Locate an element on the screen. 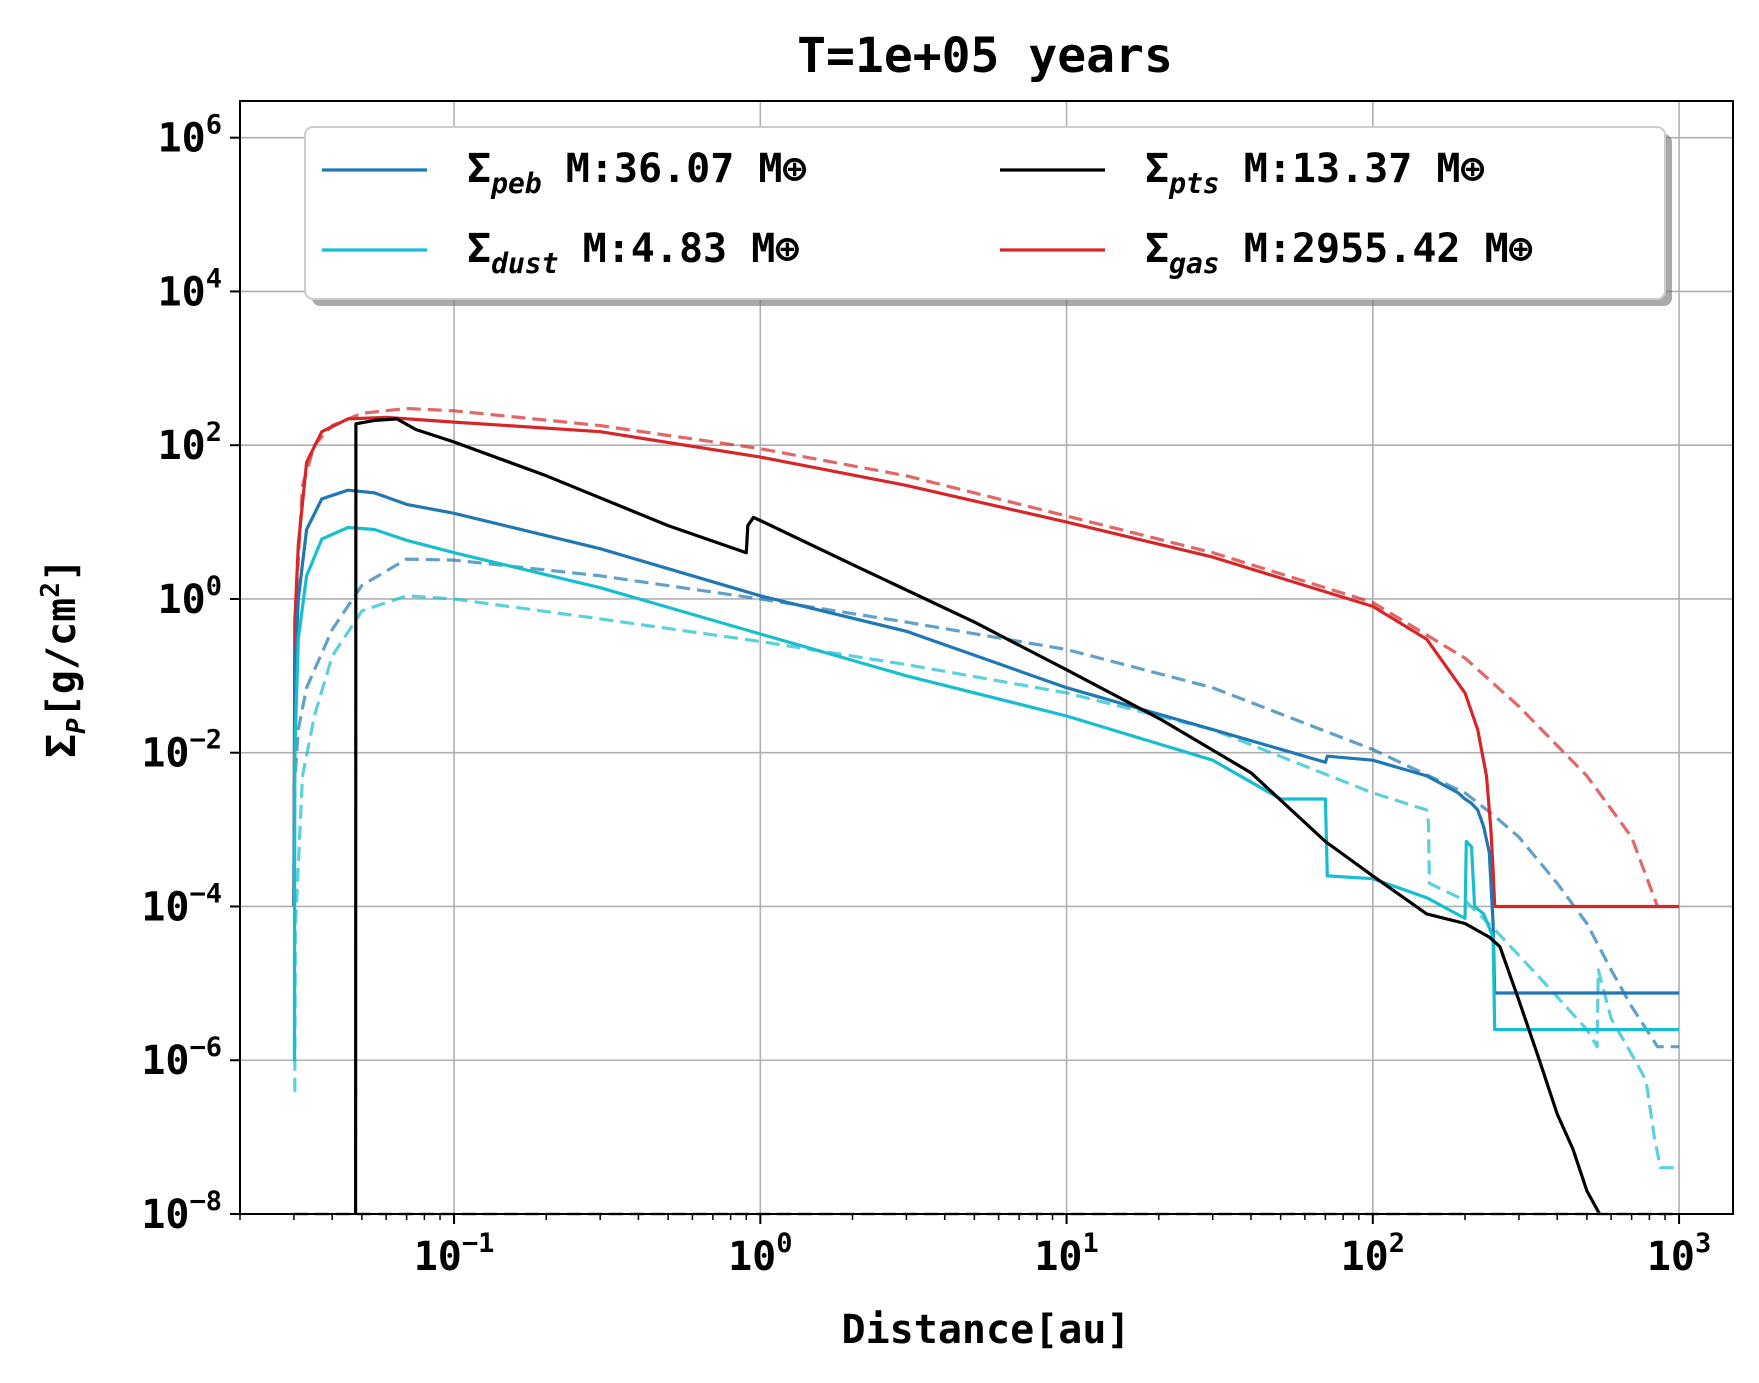  legend-label-gas: Σgas M:2955.42 M⊕ is located at coordinates (1339, 253).